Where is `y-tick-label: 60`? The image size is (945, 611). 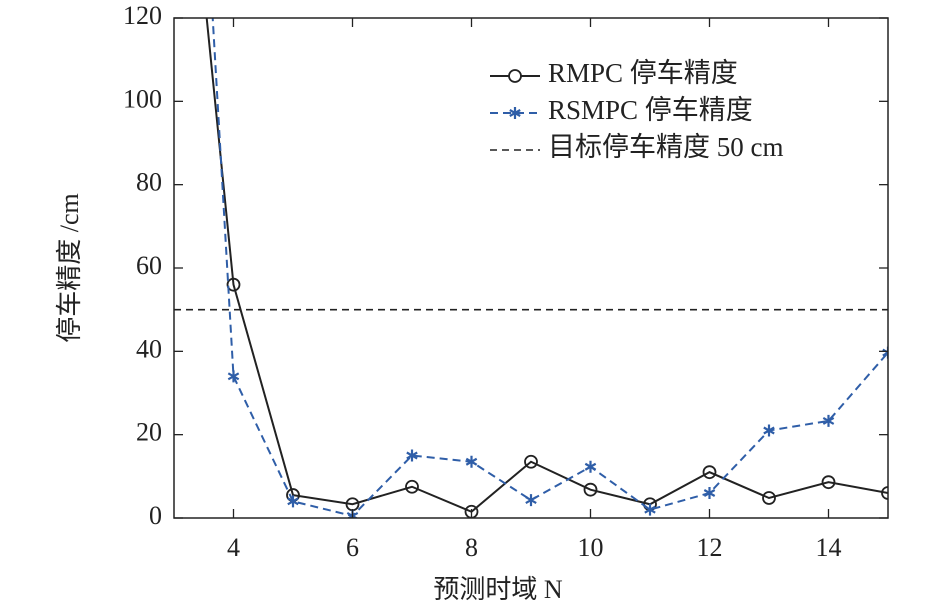 y-tick-label: 60 is located at coordinates (149, 265).